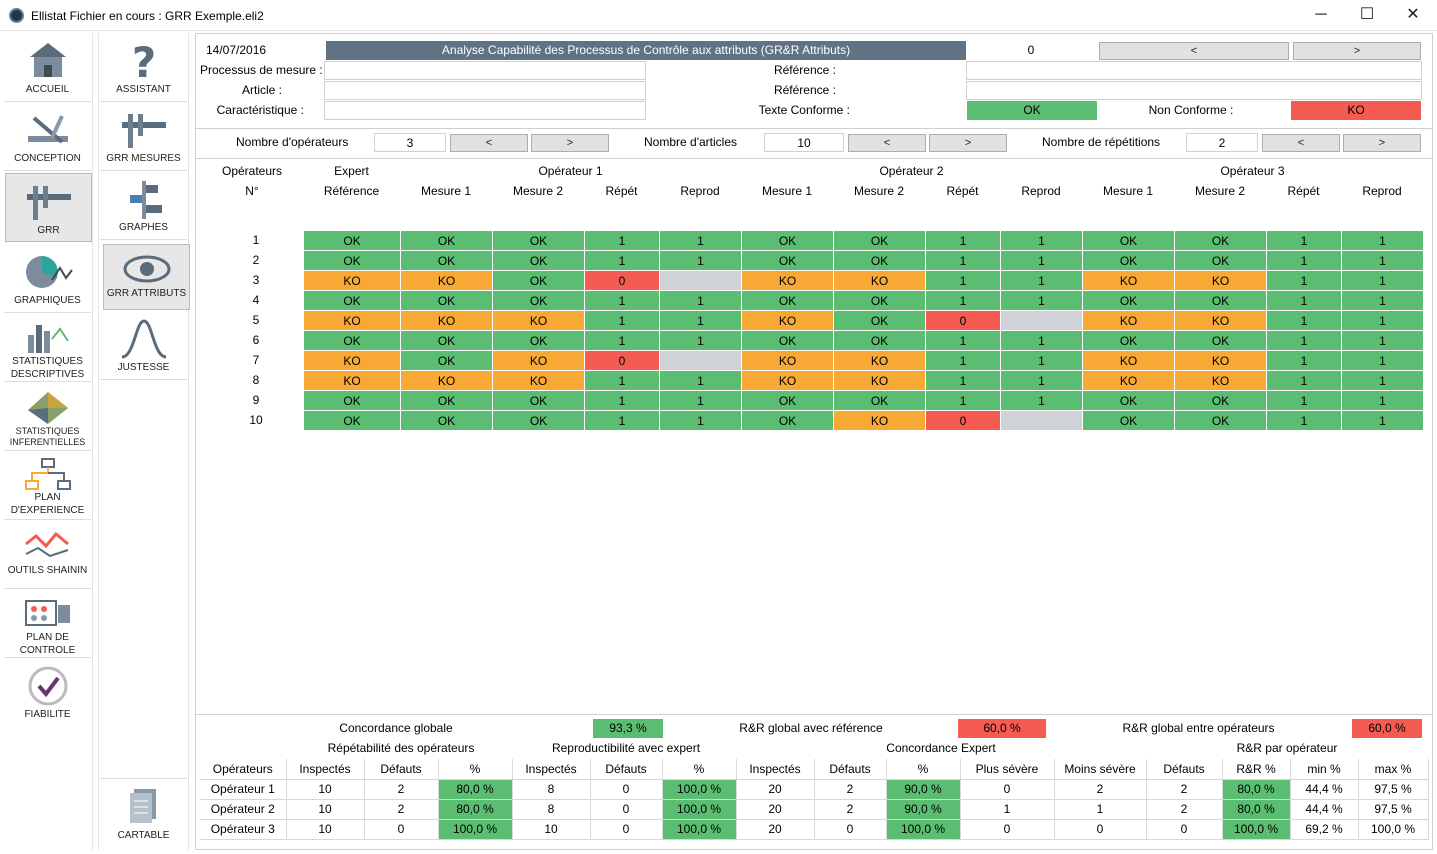 Image resolution: width=1437 pixels, height=854 pixels. What do you see at coordinates (489, 143) in the screenshot?
I see `operateurs-dec-button: <` at bounding box center [489, 143].